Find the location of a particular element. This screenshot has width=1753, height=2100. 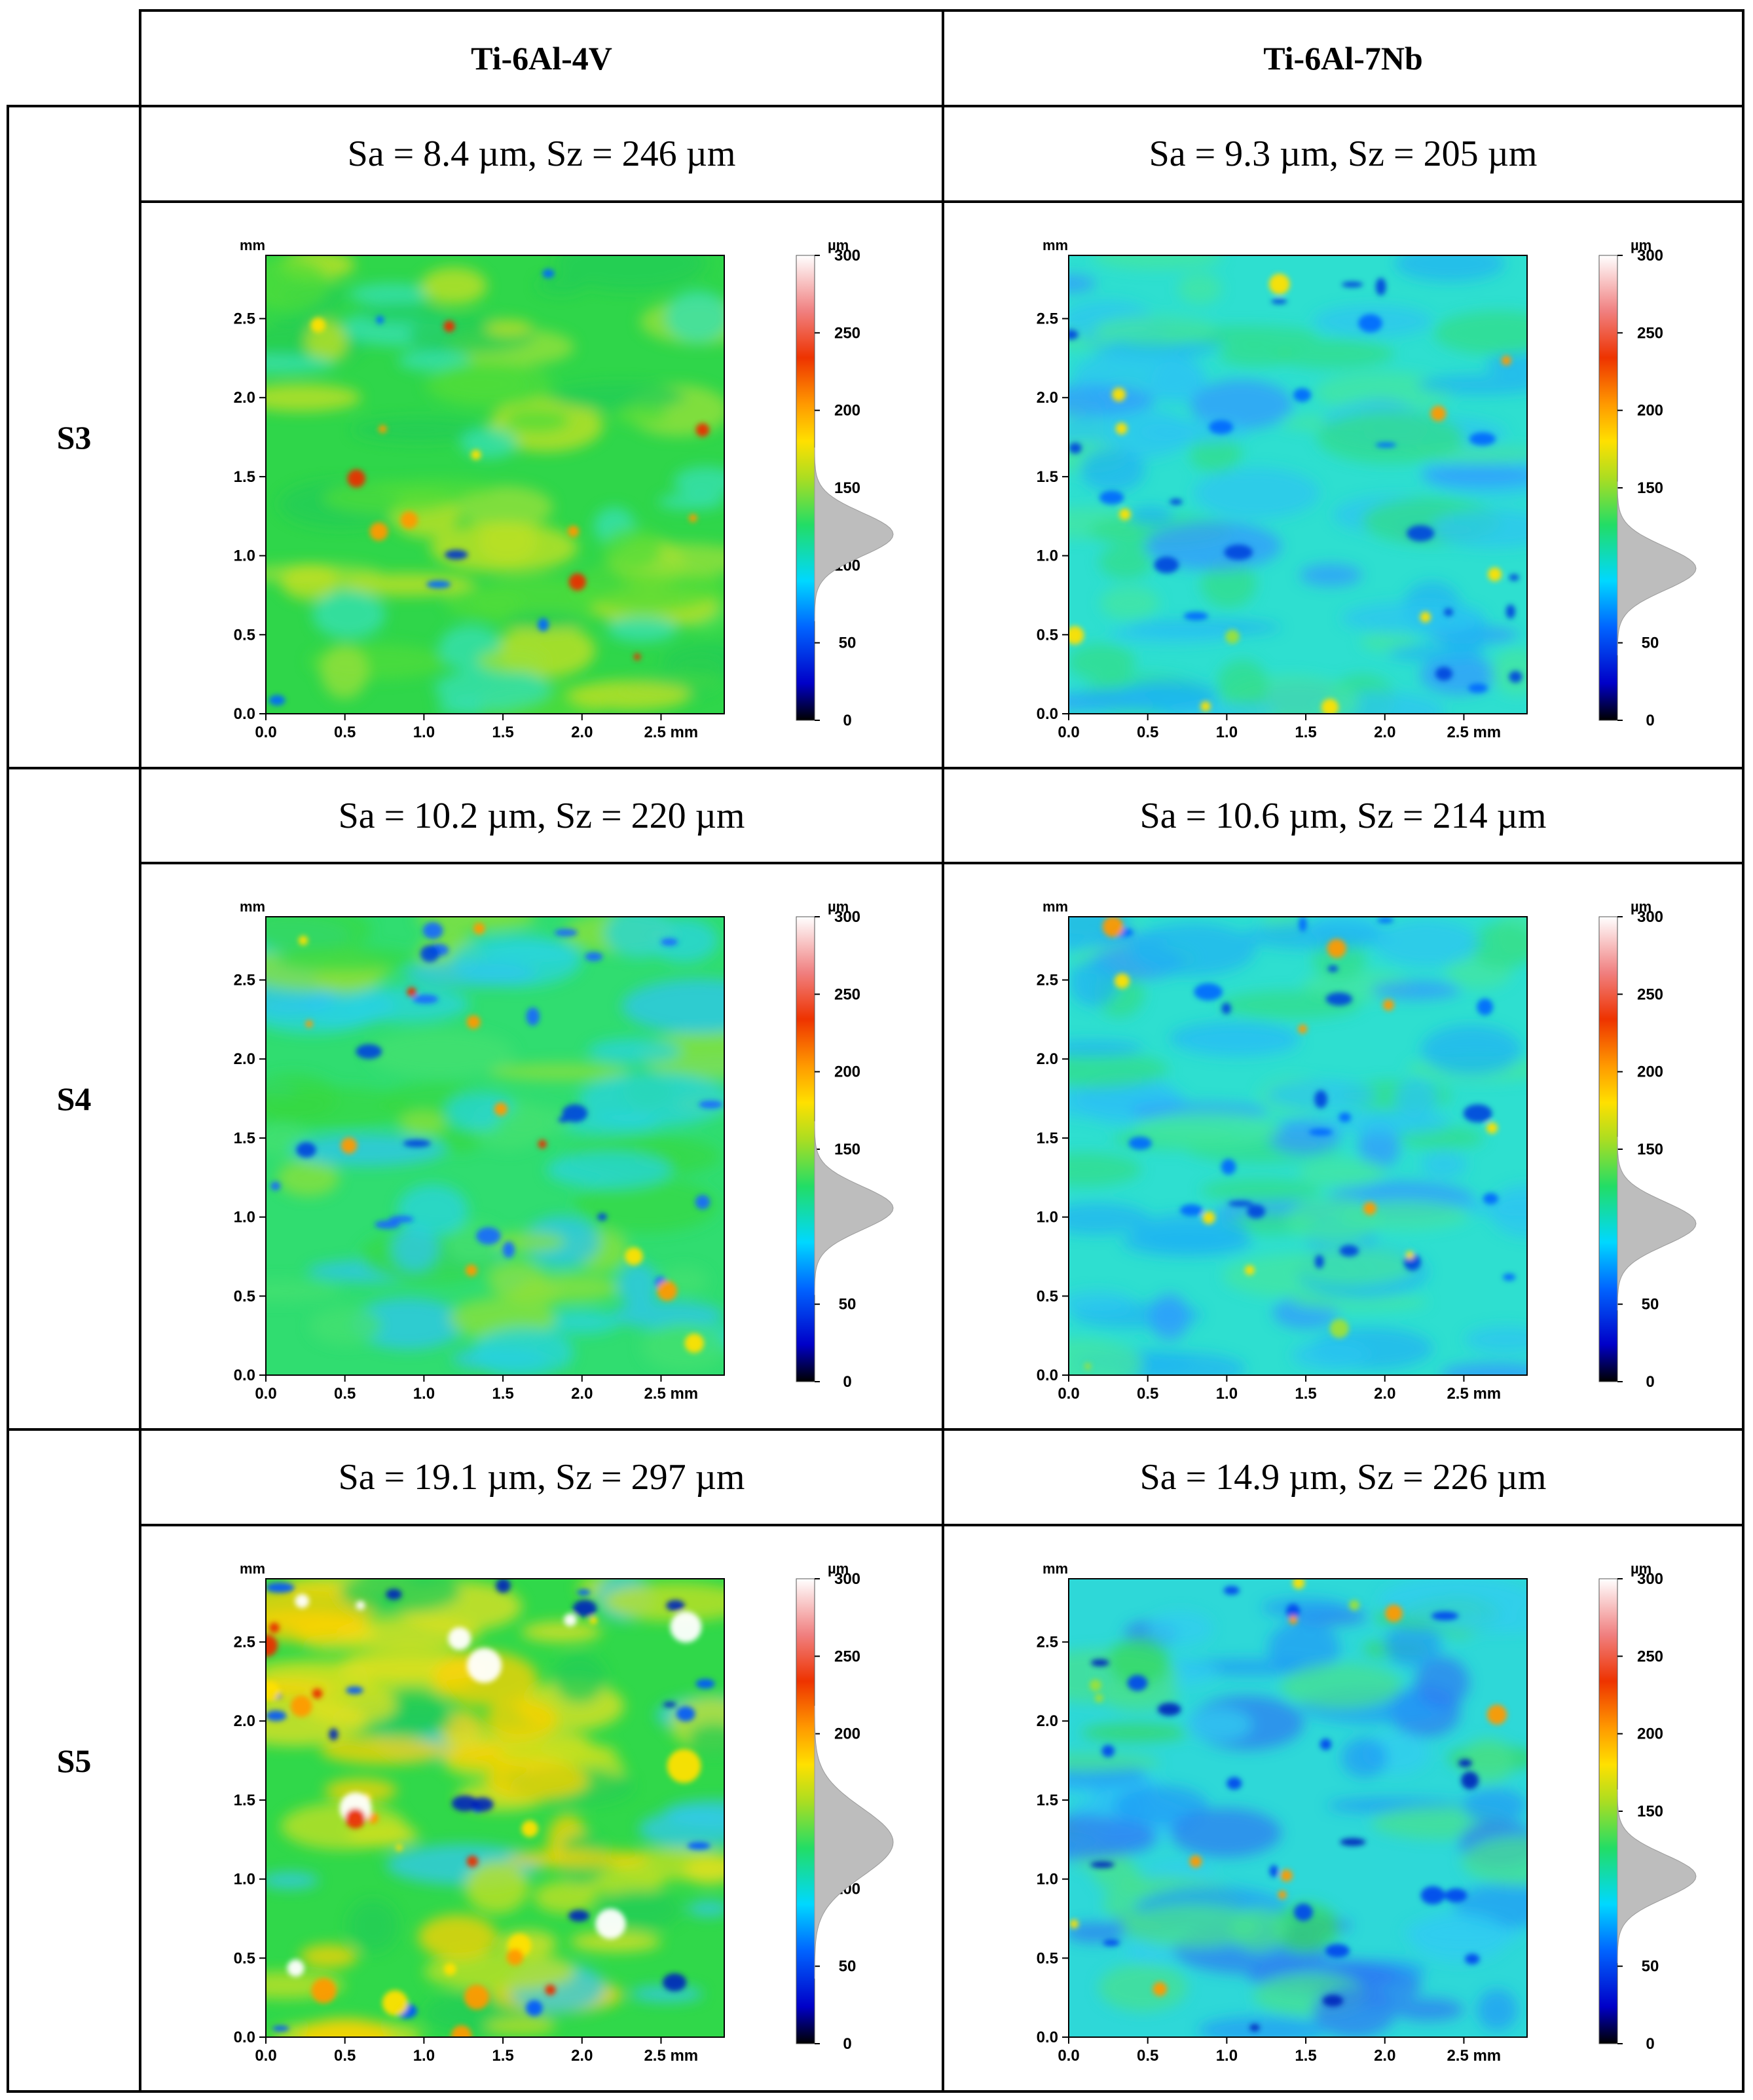

x-tick-label: 2.5 mm is located at coordinates (671, 1394).